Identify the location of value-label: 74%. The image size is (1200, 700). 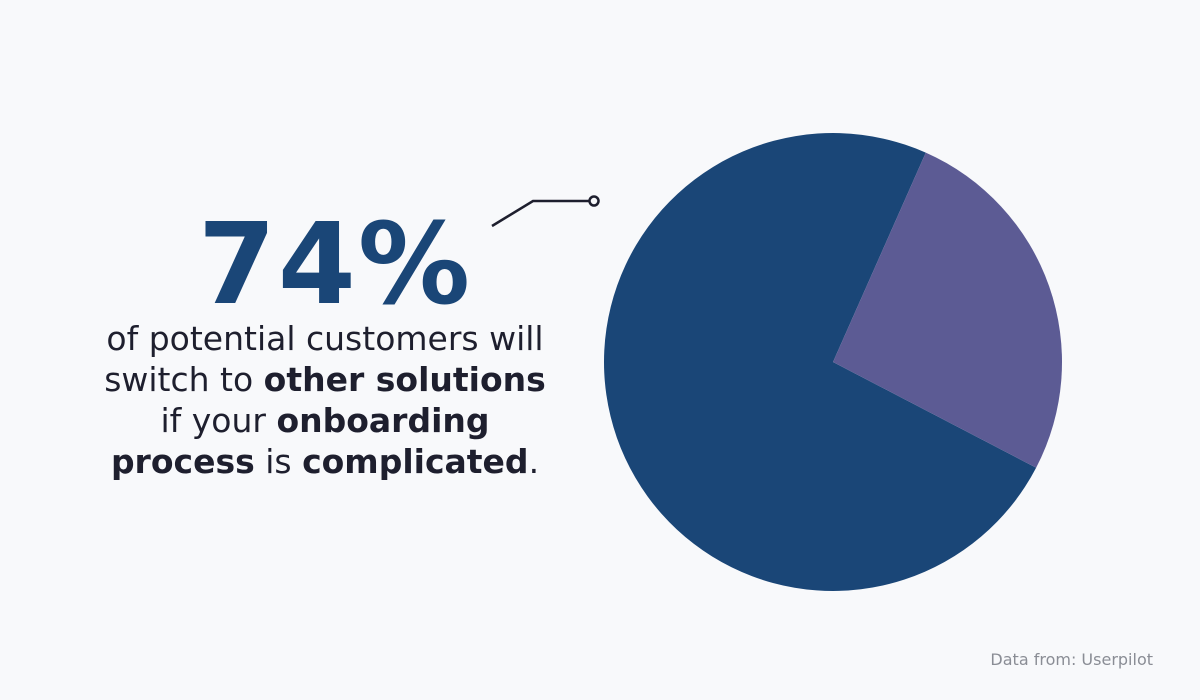
(335, 265).